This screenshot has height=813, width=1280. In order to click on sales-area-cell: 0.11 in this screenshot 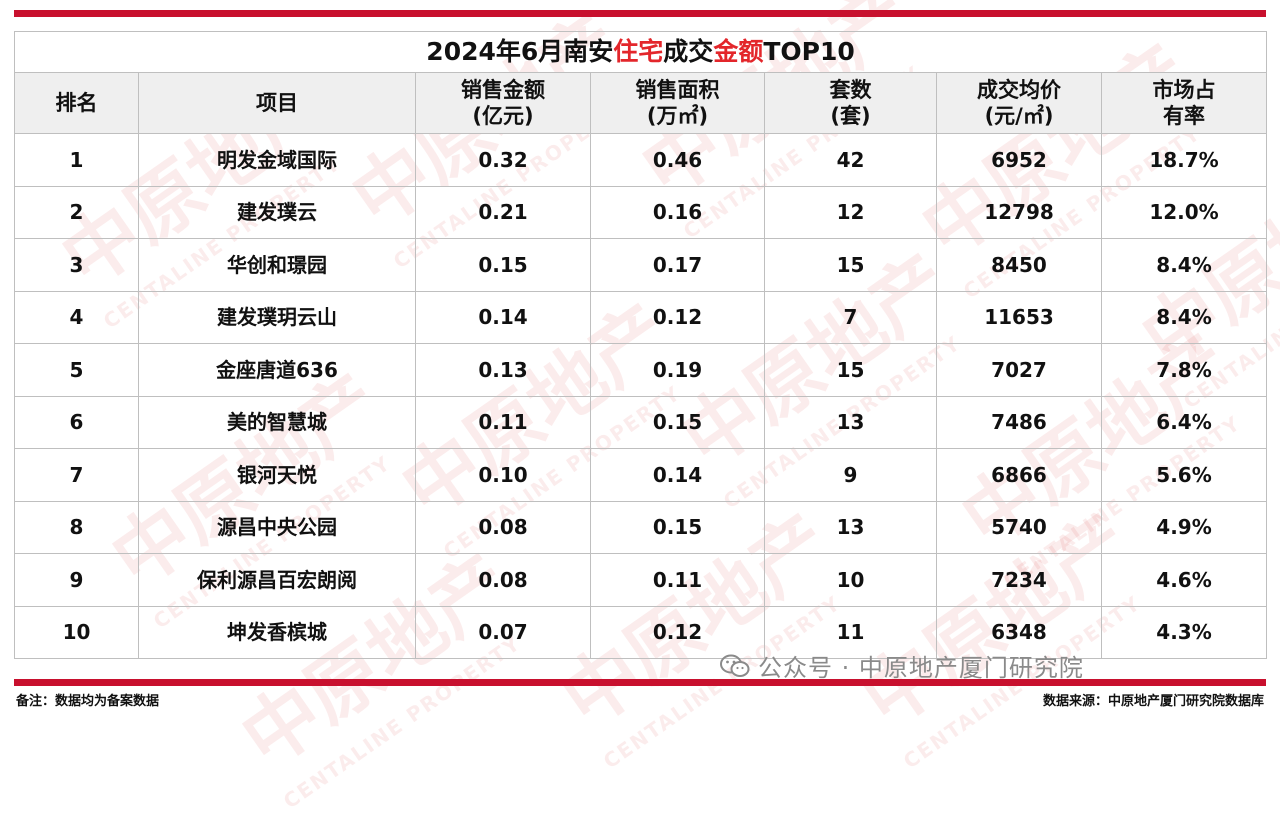, I will do `click(677, 580)`.